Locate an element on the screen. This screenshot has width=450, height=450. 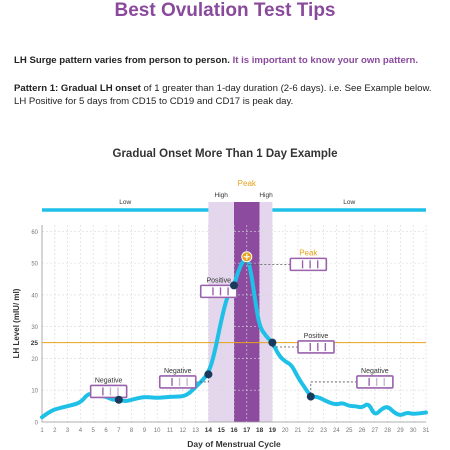
y-tick-label: 10 is located at coordinates (34, 392).